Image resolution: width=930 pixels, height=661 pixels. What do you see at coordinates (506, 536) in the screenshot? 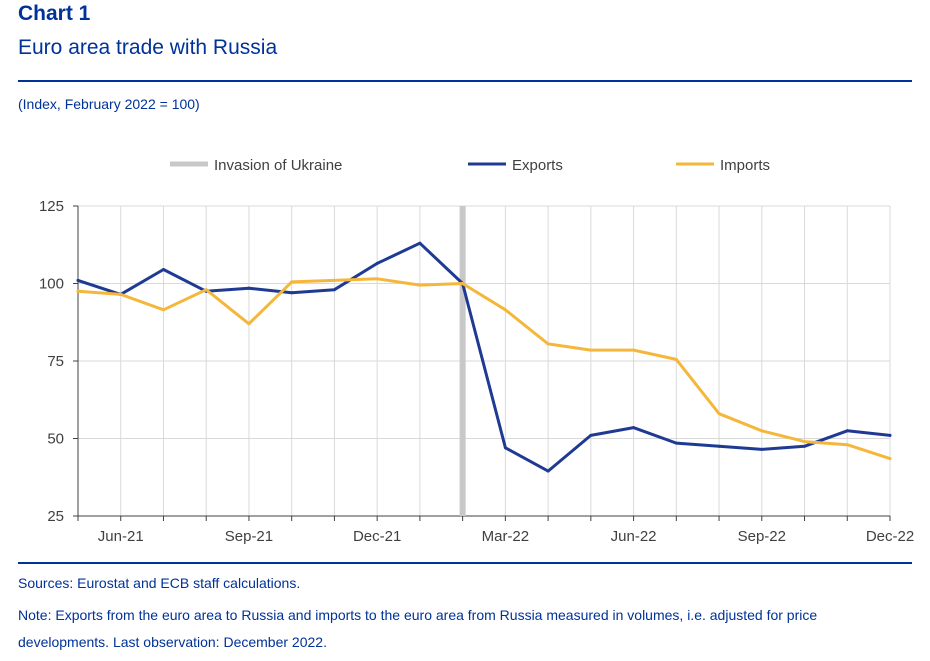
I see `x-tick-label: Mar-22` at bounding box center [506, 536].